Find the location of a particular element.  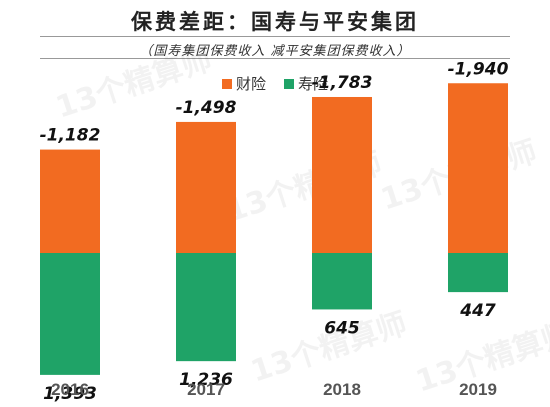

data-label-life-2016: 1,393 is located at coordinates (70, 394).